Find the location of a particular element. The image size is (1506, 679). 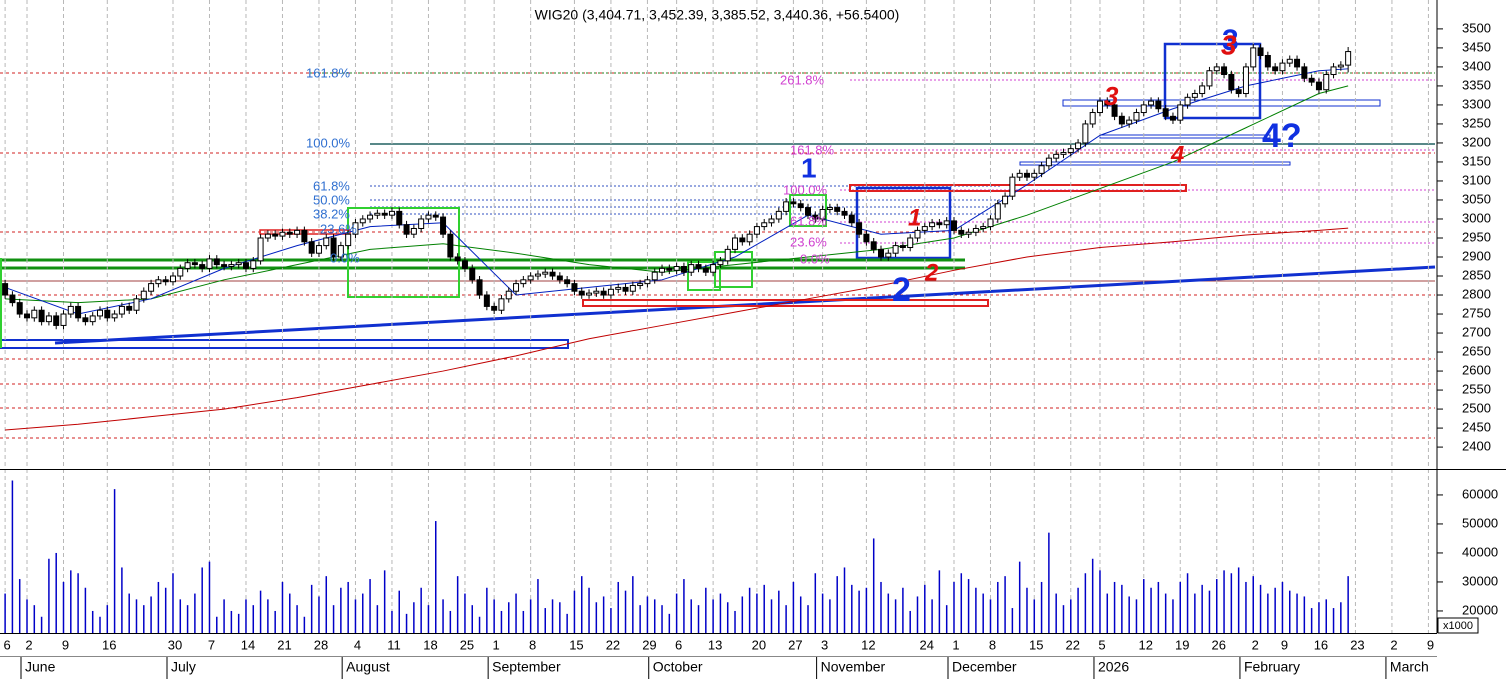

x-tick-label: 7 is located at coordinates (211, 644).